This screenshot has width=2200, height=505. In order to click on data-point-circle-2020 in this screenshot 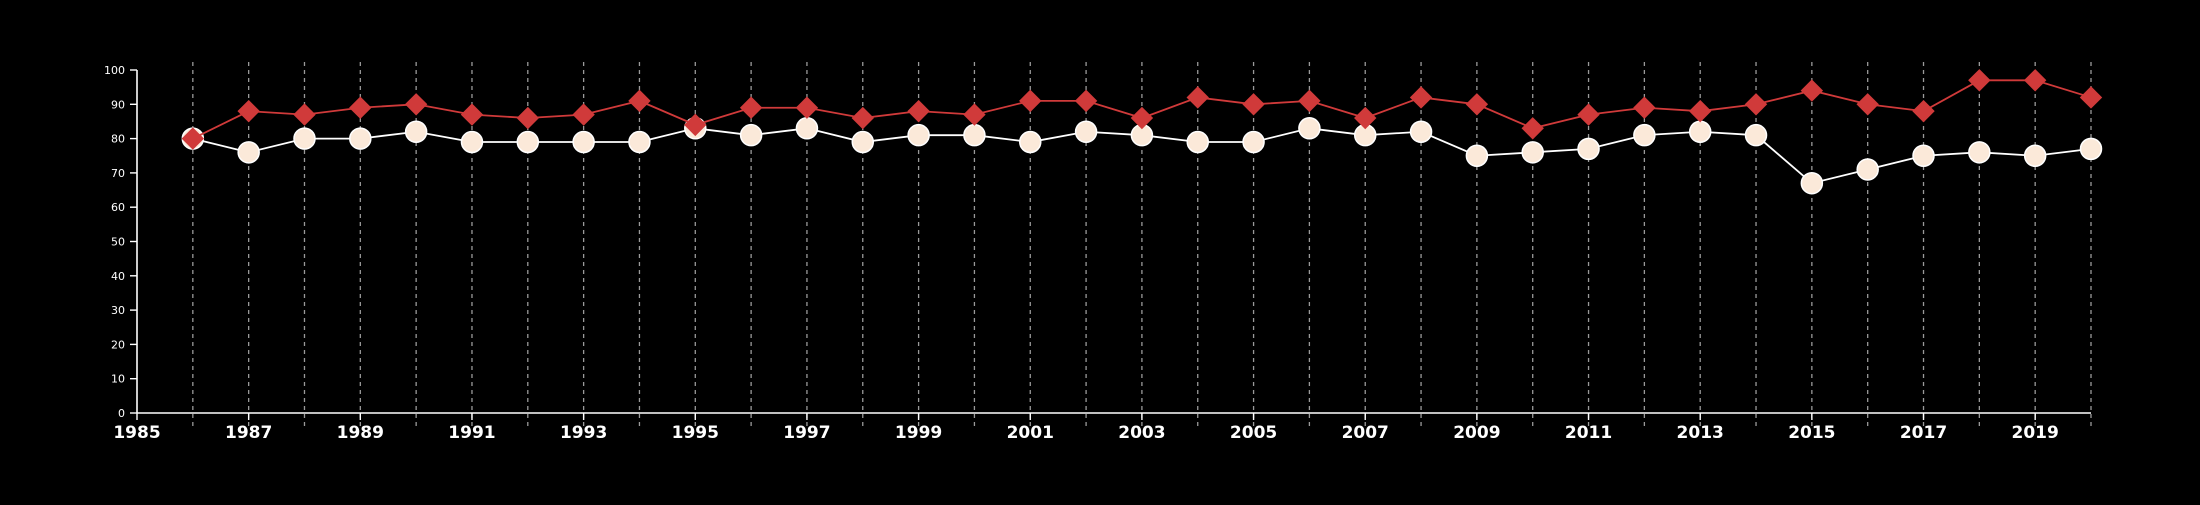, I will do `click(2091, 149)`.